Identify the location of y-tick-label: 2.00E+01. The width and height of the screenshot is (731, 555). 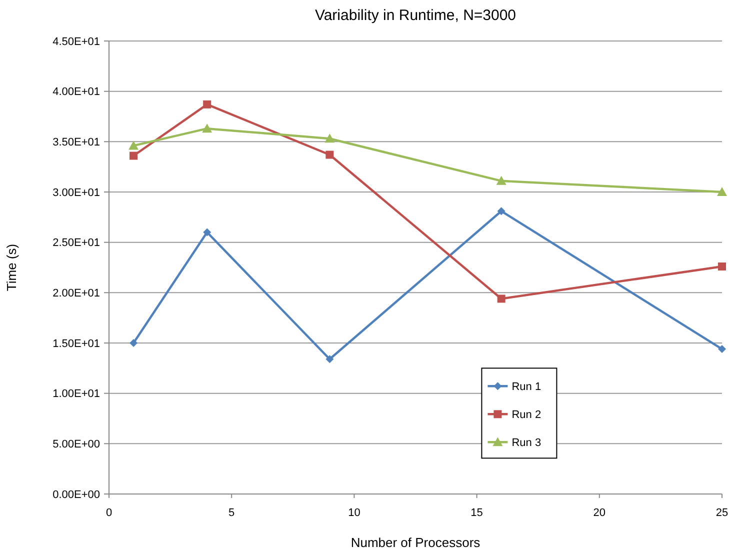
(76, 294).